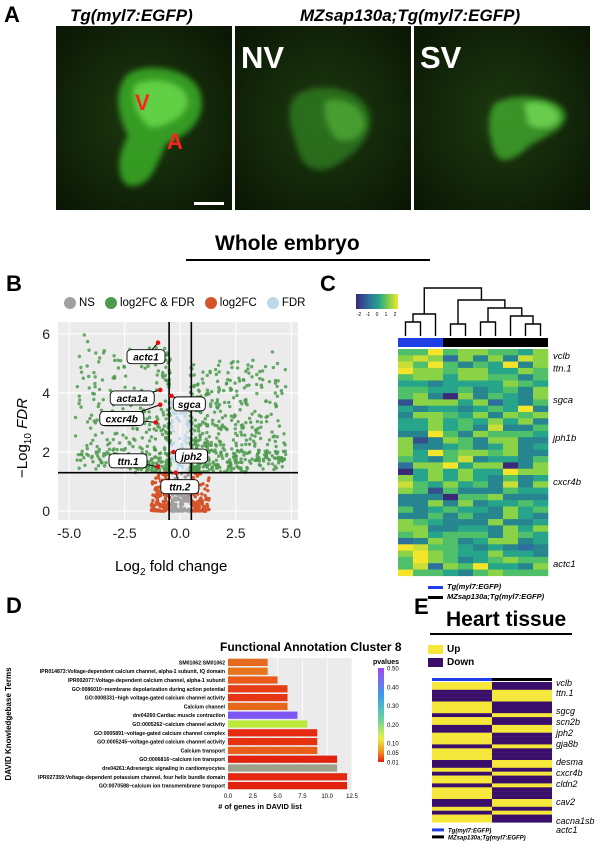 The image size is (600, 851). Describe the element at coordinates (533, 329) in the screenshot. I see `dendrogram-branch` at that location.